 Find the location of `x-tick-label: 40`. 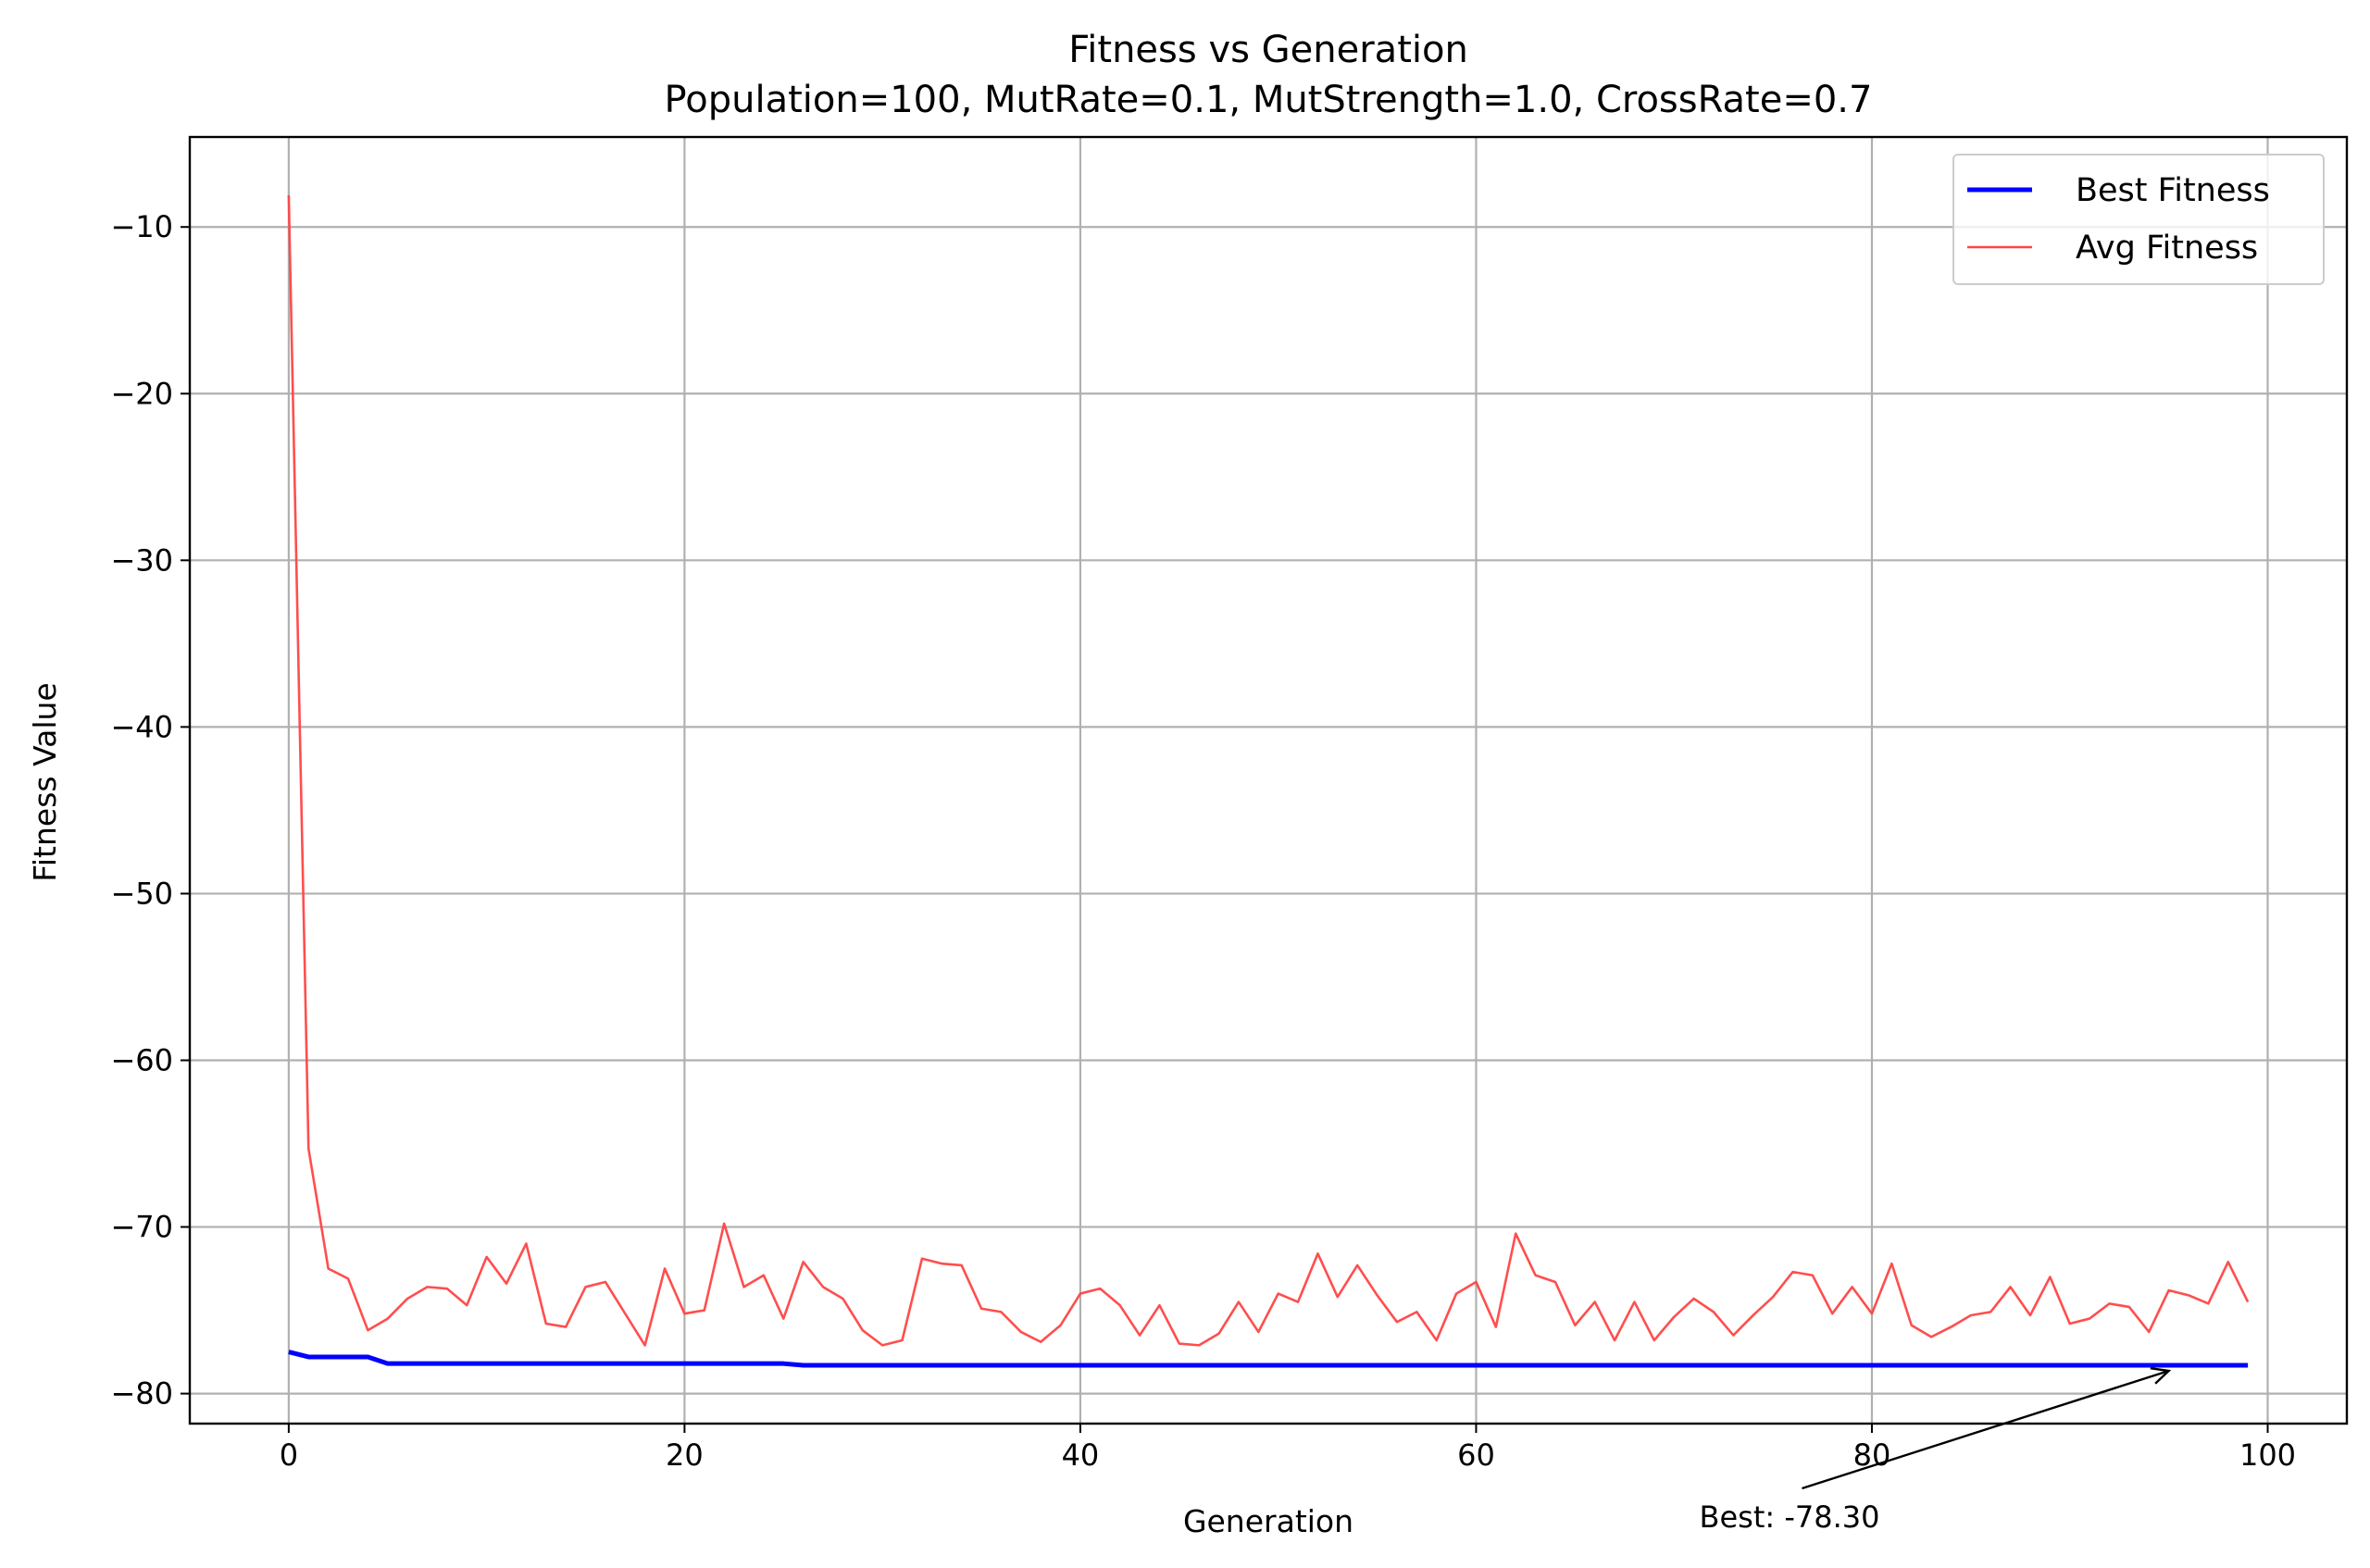

x-tick-label: 40 is located at coordinates (1081, 1455).